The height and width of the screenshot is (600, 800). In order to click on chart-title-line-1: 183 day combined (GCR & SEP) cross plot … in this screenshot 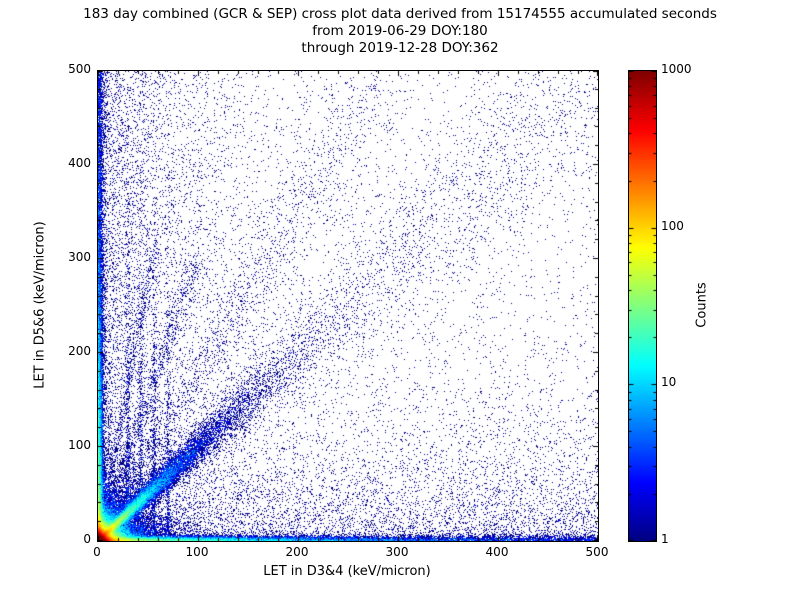, I will do `click(400, 14)`.